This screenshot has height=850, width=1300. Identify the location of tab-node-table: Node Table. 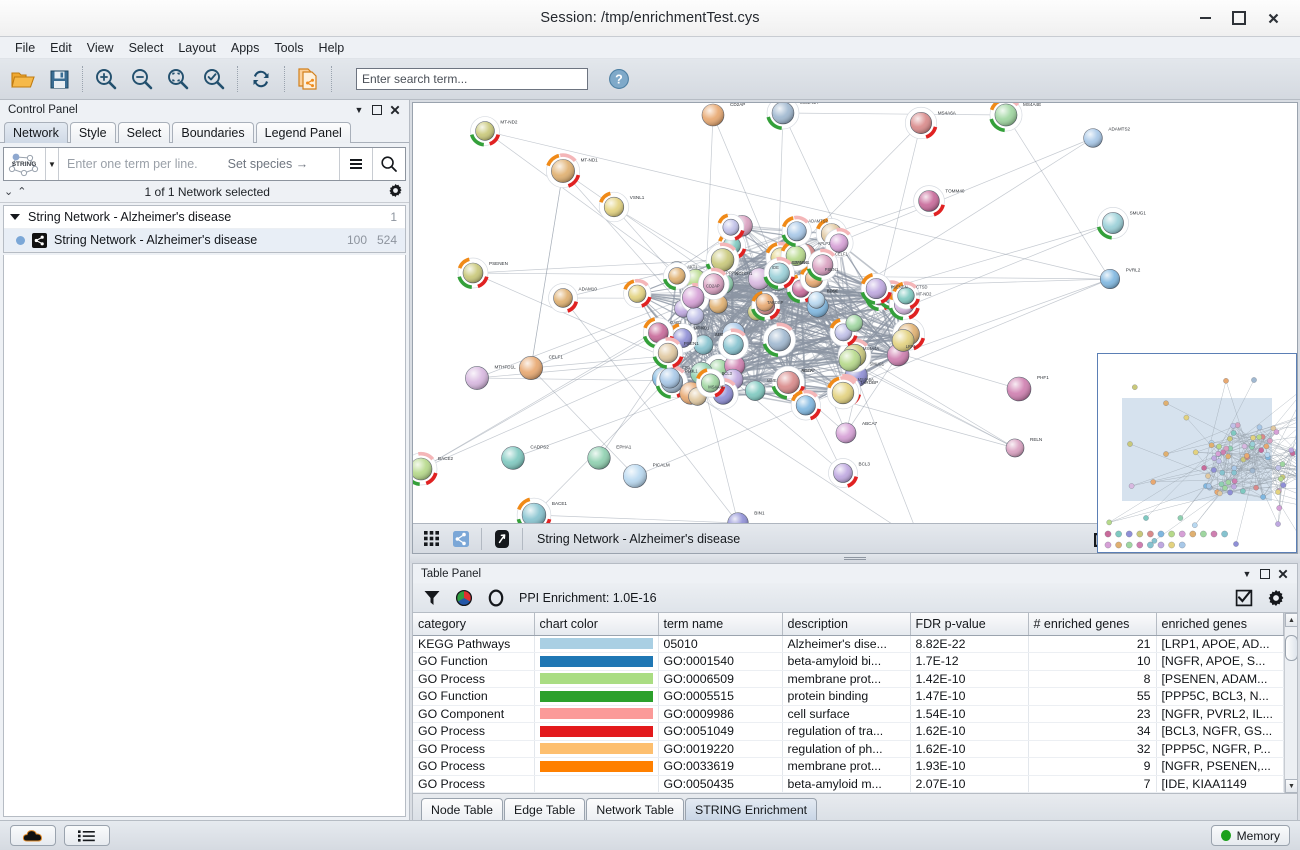
(462, 809).